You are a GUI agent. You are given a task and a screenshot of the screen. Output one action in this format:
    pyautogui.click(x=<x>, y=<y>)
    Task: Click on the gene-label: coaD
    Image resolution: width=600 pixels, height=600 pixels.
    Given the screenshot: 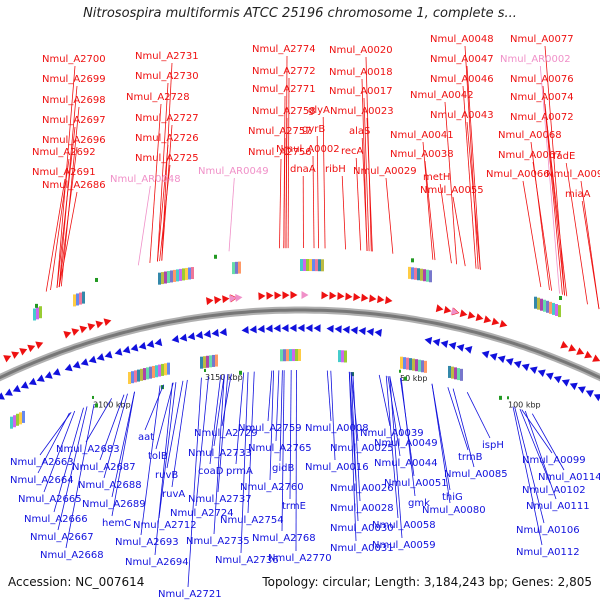 What is the action you would take?
    pyautogui.click(x=211, y=471)
    